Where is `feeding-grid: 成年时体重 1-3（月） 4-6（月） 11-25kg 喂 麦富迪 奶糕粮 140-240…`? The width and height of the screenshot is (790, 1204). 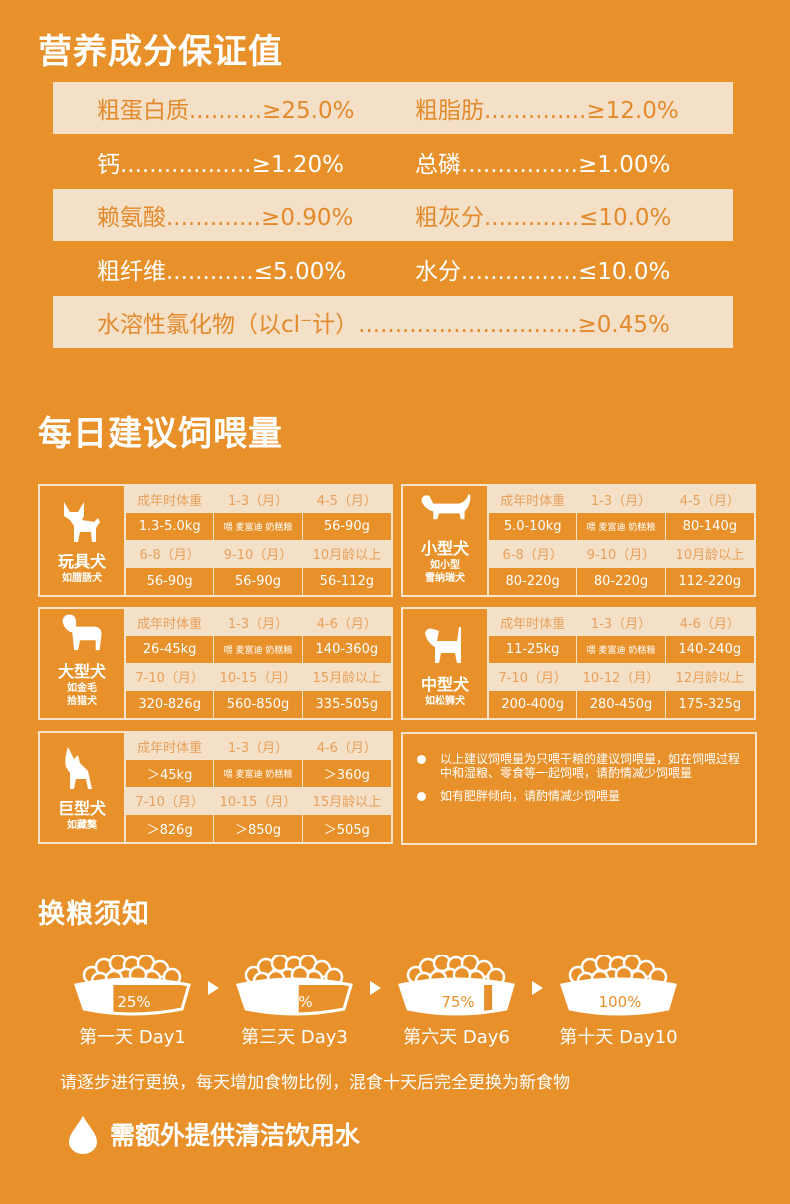
feeding-grid: 成年时体重 1-3（月） 4-6（月） 11-25kg 喂 麦富迪 奶糕粮 140-240… is located at coordinates (621, 663).